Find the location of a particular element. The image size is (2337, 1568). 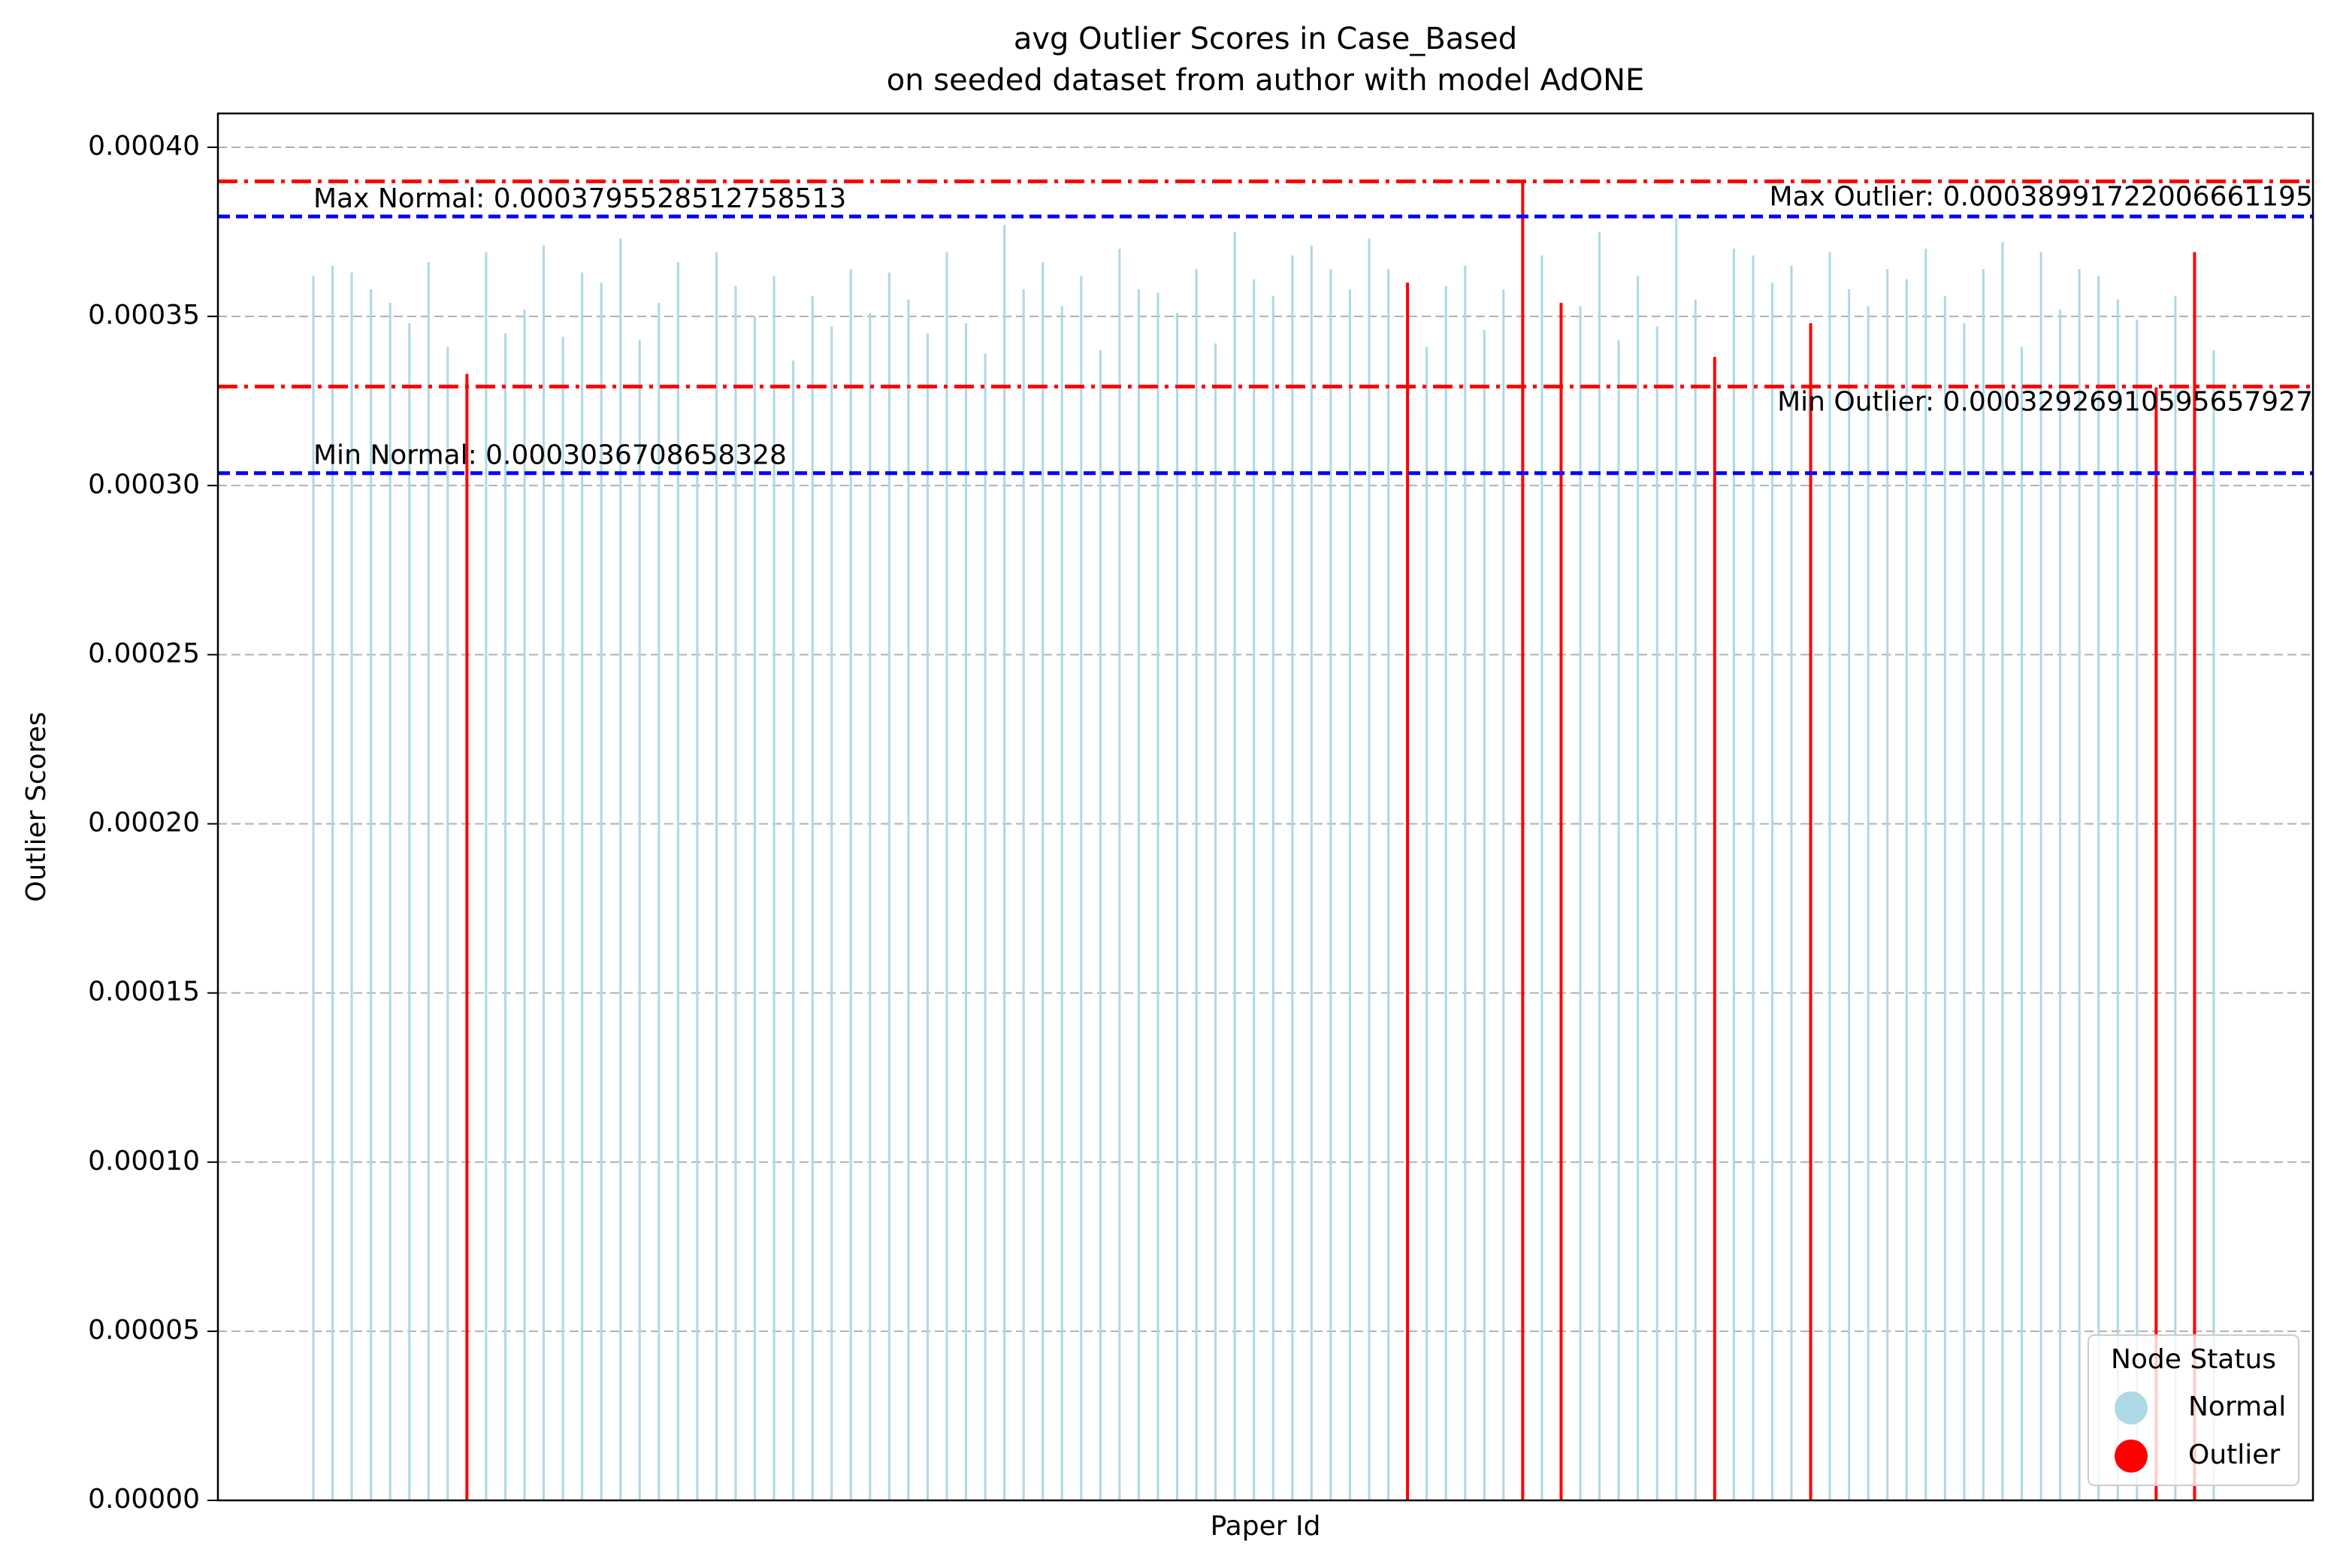

y-tick-label: 0.00015 is located at coordinates (144, 993).